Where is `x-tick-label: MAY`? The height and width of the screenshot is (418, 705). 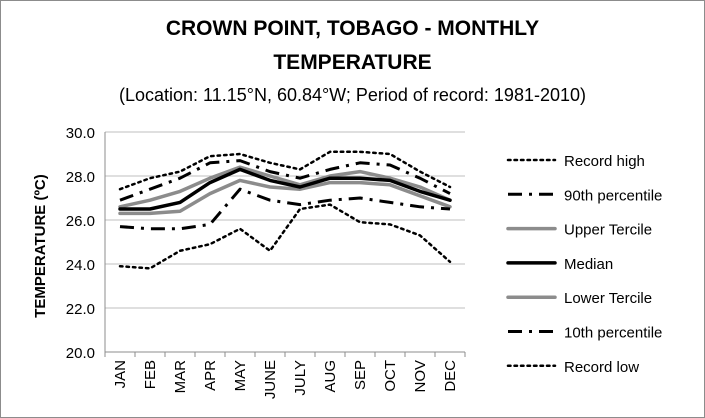 x-tick-label: MAY is located at coordinates (240, 375).